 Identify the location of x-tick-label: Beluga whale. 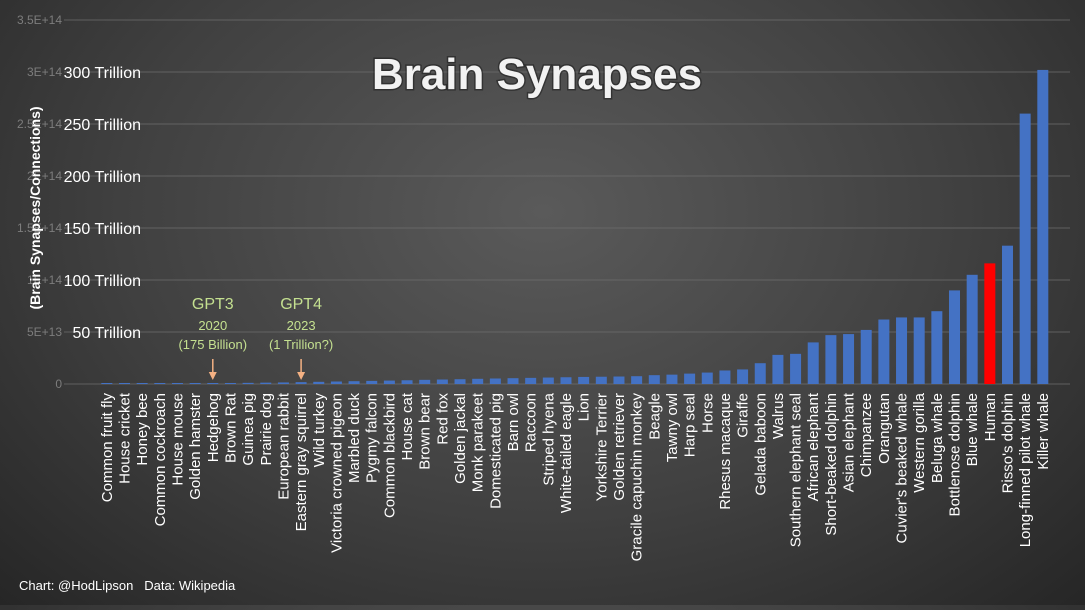
(937, 438).